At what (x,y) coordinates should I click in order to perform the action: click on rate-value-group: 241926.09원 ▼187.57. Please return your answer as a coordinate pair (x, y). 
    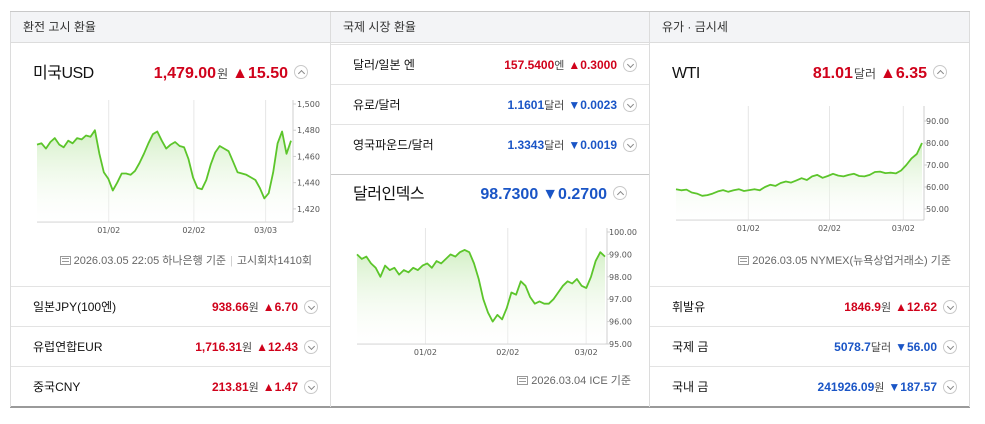
    Looking at the image, I should click on (887, 387).